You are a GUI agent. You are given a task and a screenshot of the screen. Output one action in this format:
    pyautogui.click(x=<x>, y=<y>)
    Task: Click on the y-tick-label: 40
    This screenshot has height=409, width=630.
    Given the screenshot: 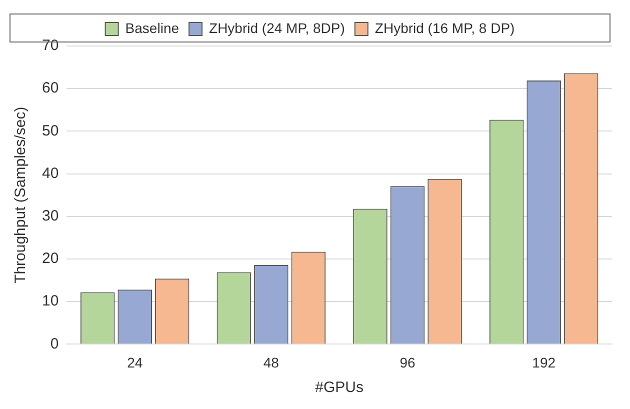 What is the action you would take?
    pyautogui.click(x=50, y=173)
    